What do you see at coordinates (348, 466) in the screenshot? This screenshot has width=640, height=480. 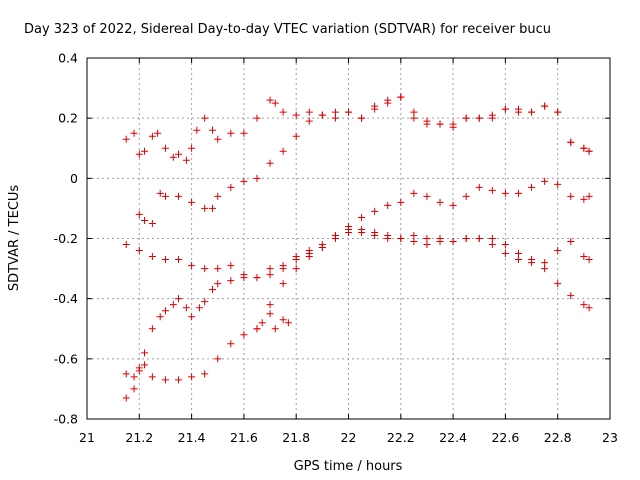 I see `x-axis-label: GPS time / hours` at bounding box center [348, 466].